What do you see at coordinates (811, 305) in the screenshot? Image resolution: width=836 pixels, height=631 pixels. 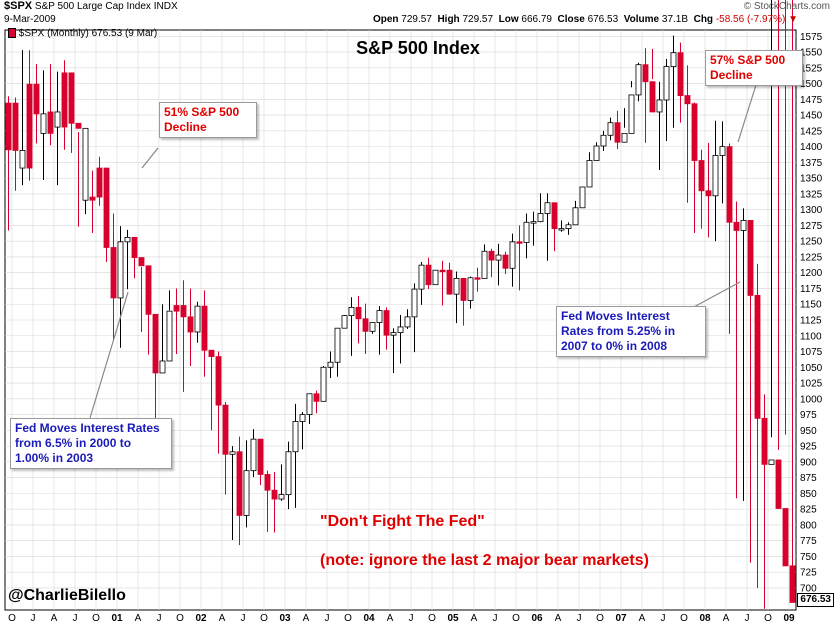 I see `y-tick-label: 1150` at bounding box center [811, 305].